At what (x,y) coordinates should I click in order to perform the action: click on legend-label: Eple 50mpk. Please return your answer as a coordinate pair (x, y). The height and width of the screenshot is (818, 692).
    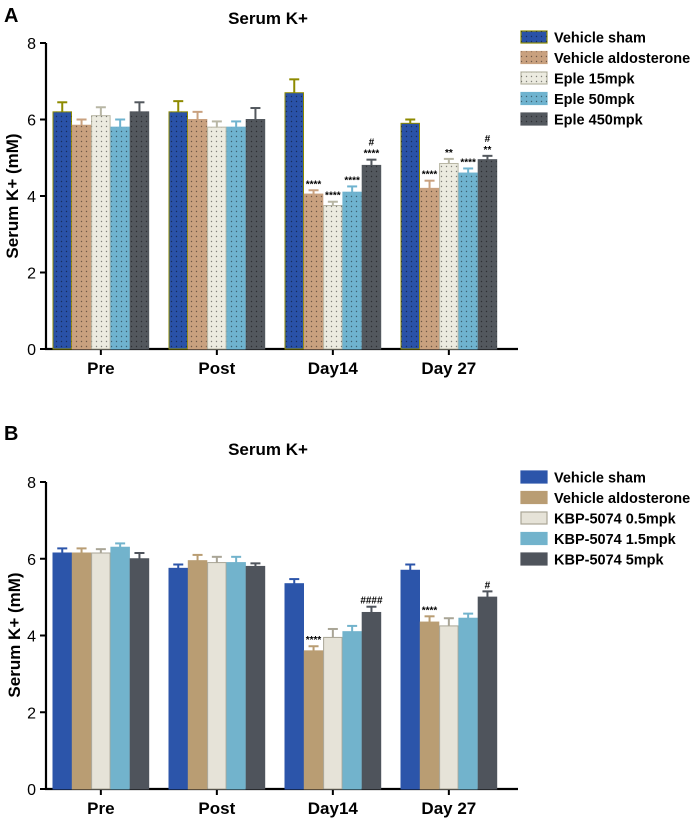
    Looking at the image, I should click on (595, 100).